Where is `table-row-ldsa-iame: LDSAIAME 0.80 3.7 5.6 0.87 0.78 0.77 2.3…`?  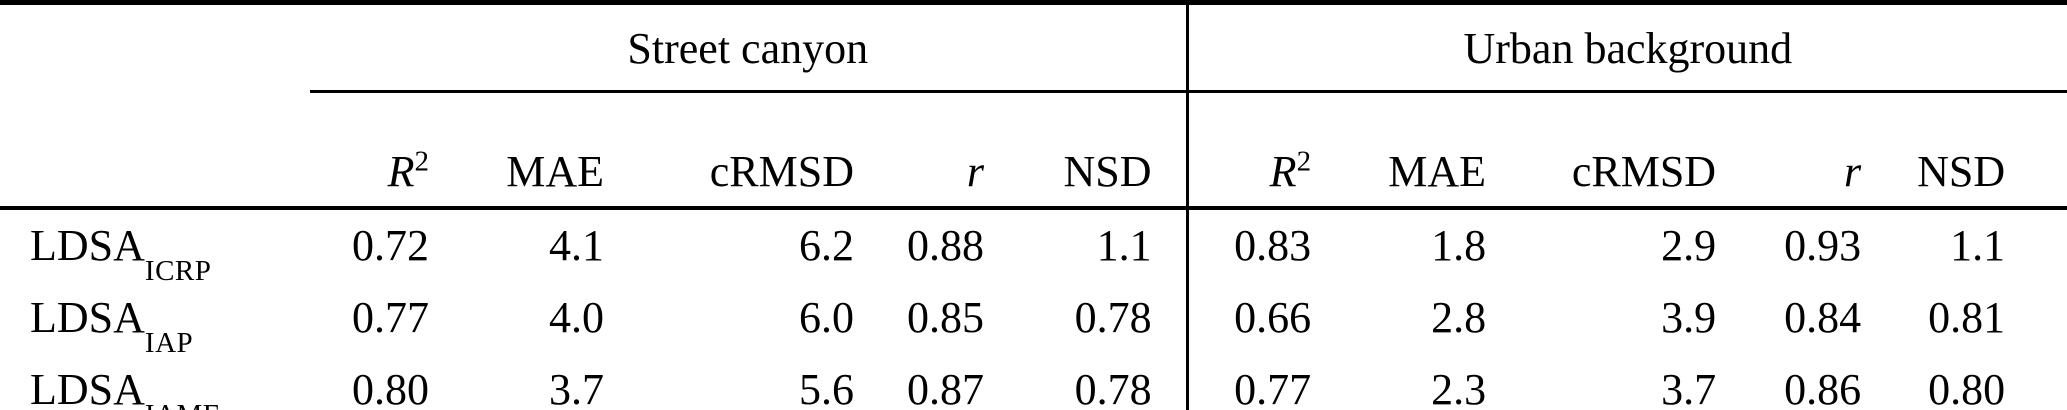
table-row-ldsa-iame: LDSAIAME 0.80 3.7 5.6 0.87 0.78 0.77 2.3… is located at coordinates (1033, 382).